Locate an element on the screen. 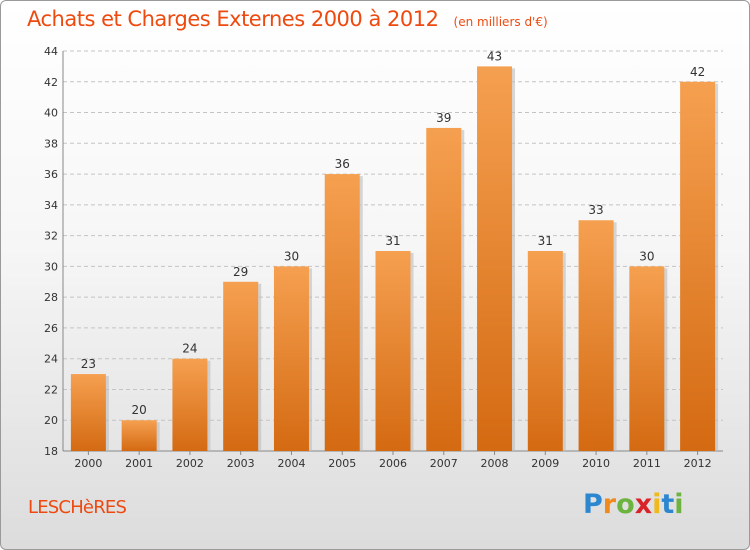 This screenshot has width=750, height=550. y-tick-label: 28 is located at coordinates (51, 297).